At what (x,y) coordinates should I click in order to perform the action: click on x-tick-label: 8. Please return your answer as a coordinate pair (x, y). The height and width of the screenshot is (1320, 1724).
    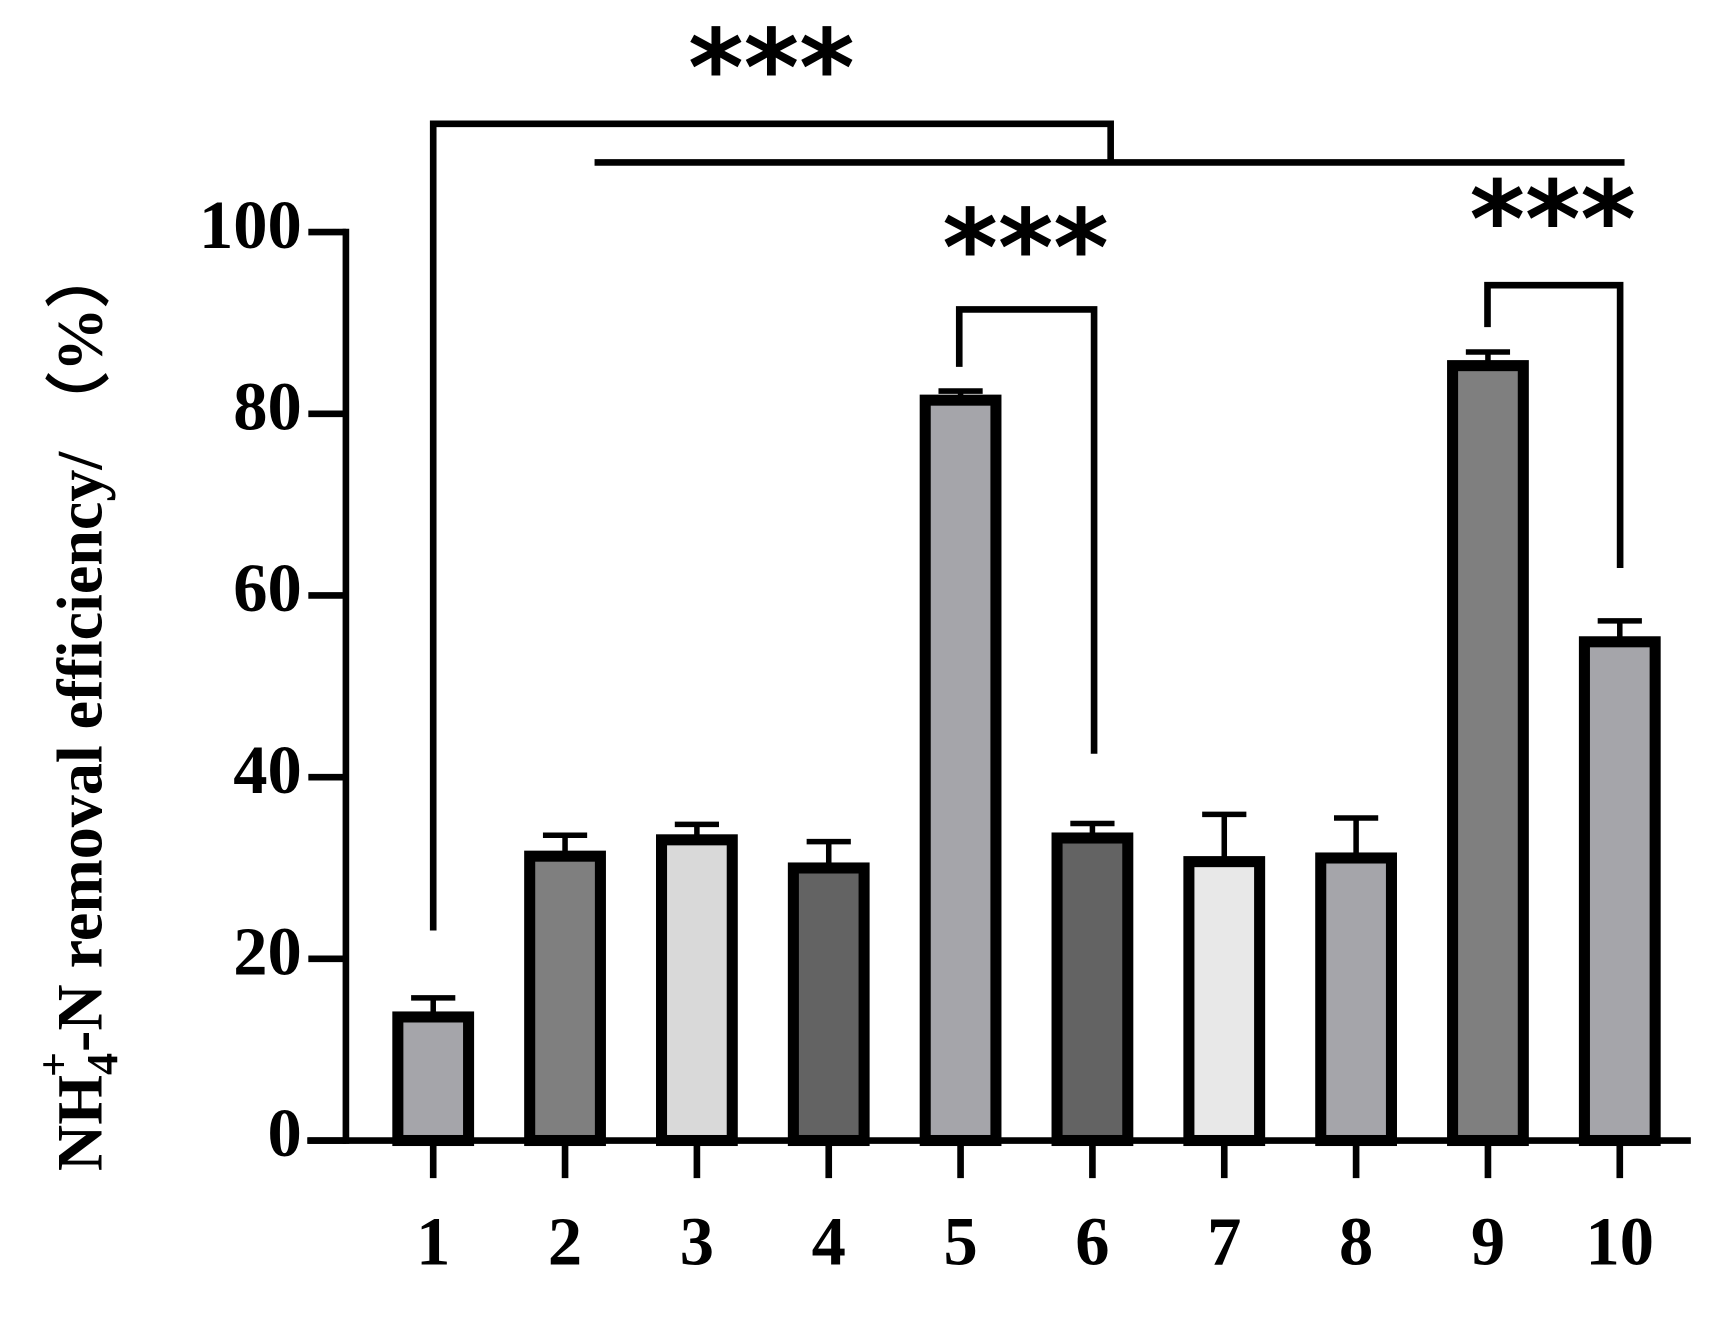
    Looking at the image, I should click on (1356, 1242).